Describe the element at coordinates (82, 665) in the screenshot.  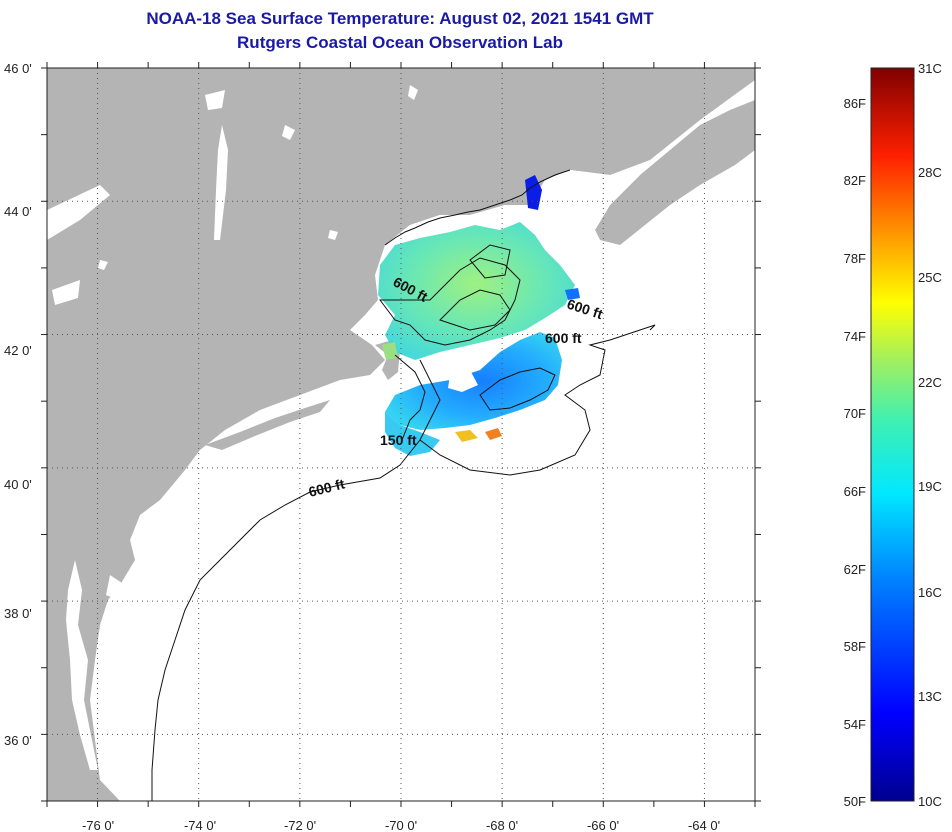
I see `chesapeake-bay` at that location.